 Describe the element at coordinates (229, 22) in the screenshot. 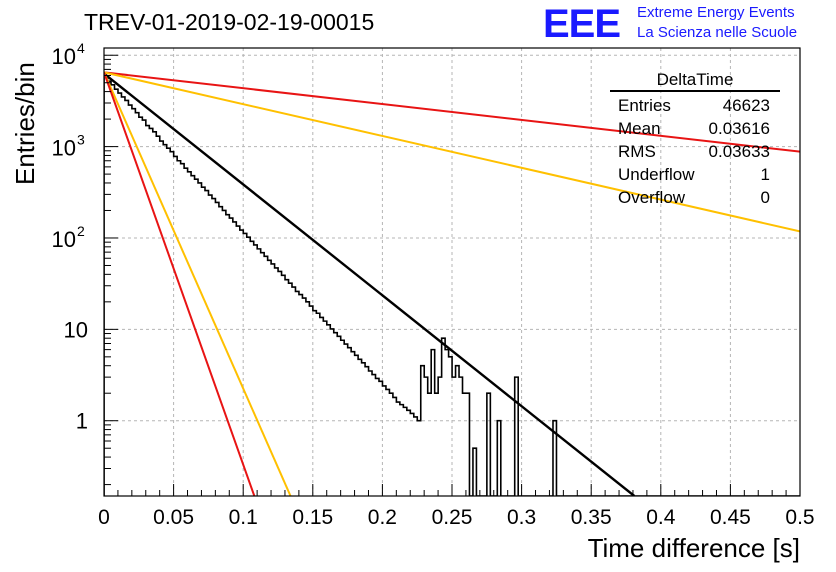

I see `chart-title: TREV-01-2019-02-19-00015` at that location.